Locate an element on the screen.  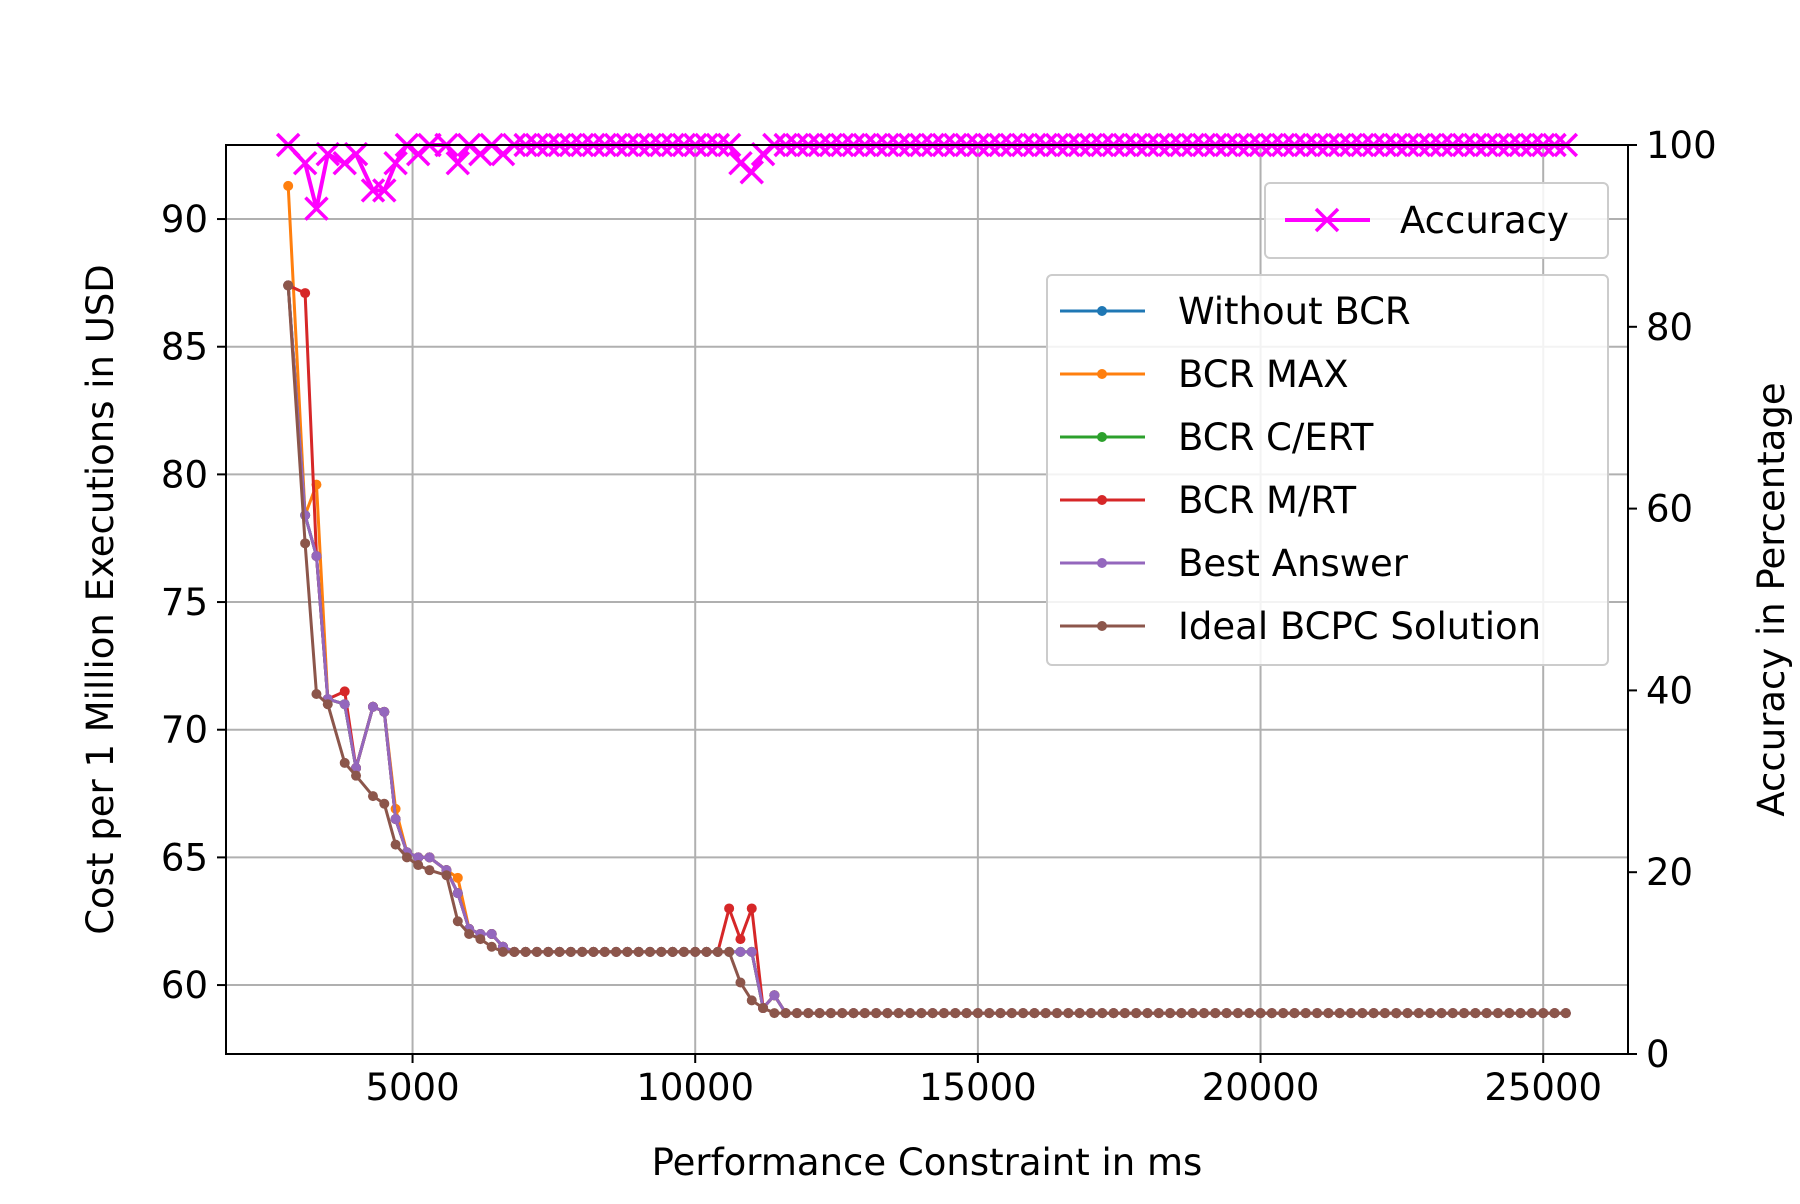
right-y-tick-label-2: 40 is located at coordinates (1669, 690).